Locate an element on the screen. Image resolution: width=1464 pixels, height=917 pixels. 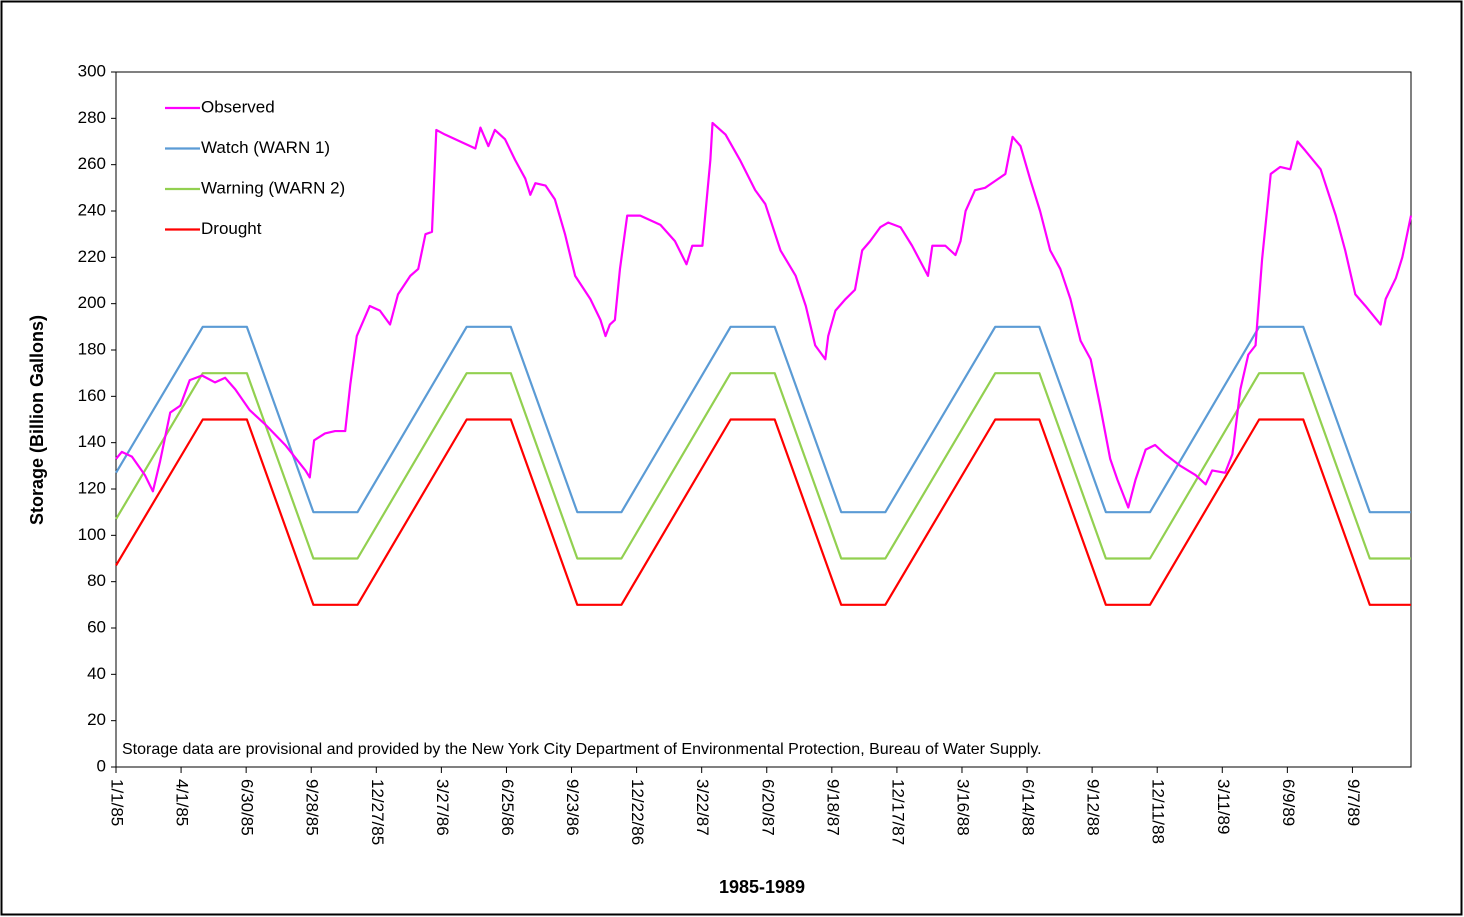
x-tick-label: 3/27/86 is located at coordinates (442, 807).